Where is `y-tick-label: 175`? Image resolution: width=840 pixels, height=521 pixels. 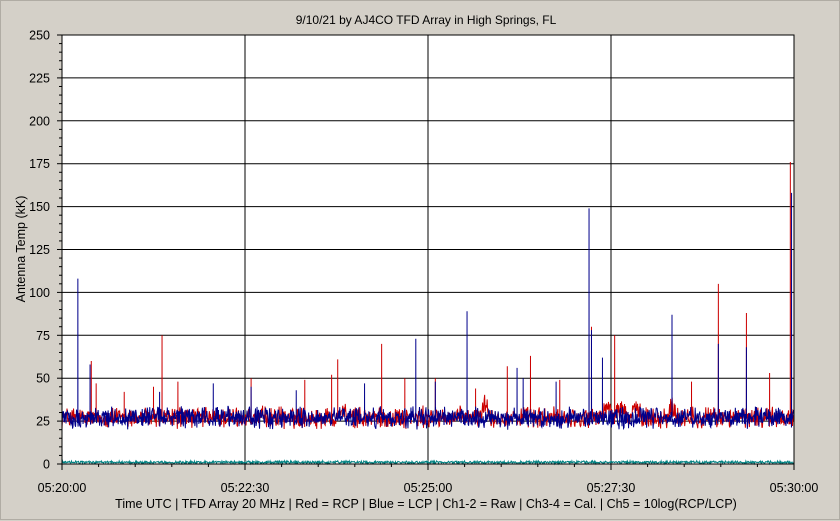
y-tick-label: 175 is located at coordinates (39, 164).